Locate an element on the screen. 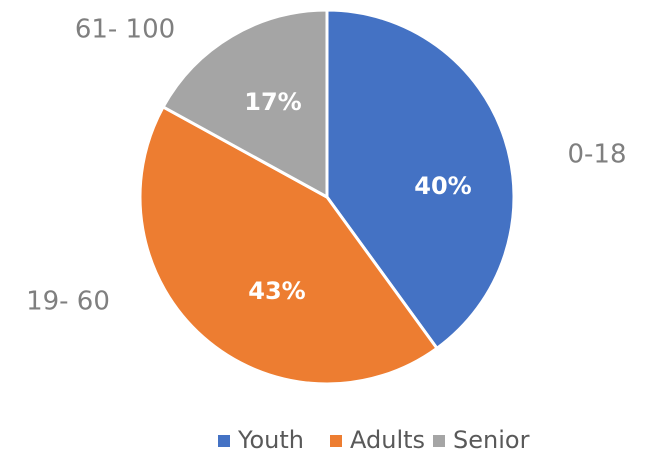 This screenshot has width=653, height=470. legend-label: Youth is located at coordinates (270, 440).